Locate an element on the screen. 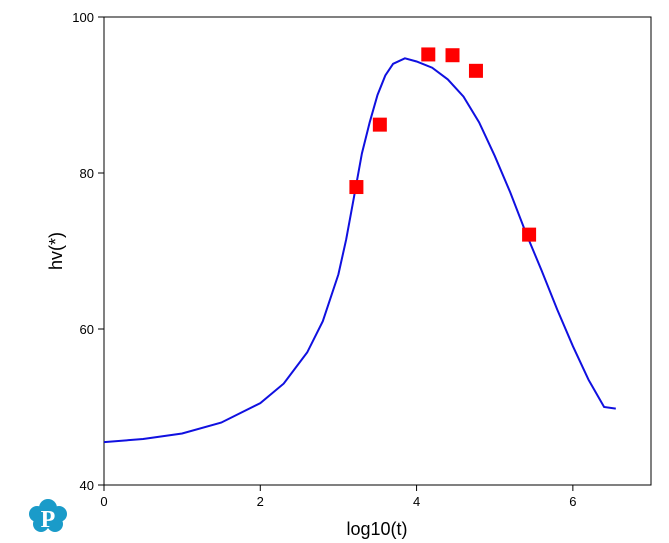  x-tick-label: 6 is located at coordinates (572, 501).